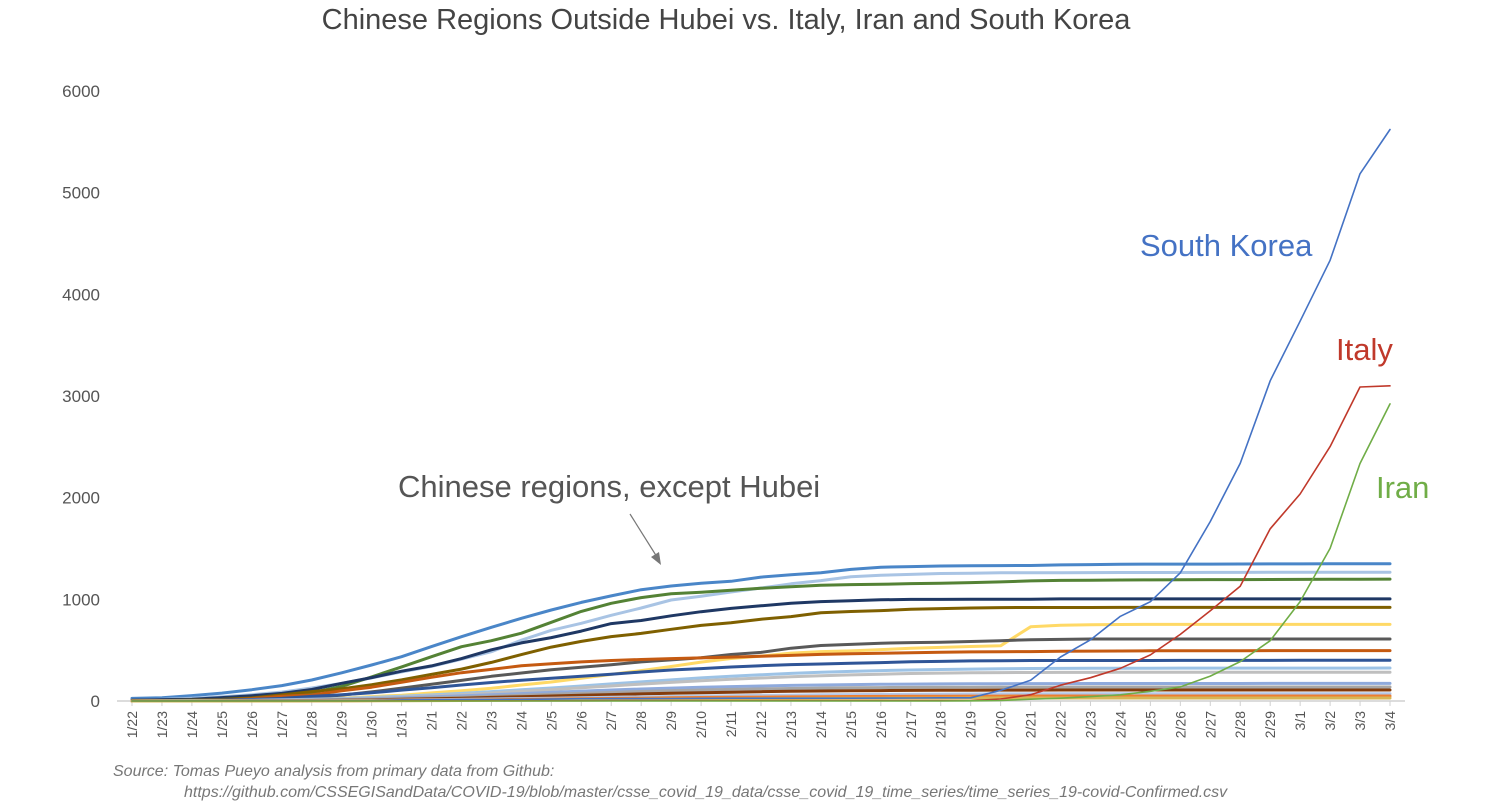 This screenshot has height=811, width=1501. Describe the element at coordinates (521, 721) in the screenshot. I see `x-tick-label: 2/4` at that location.